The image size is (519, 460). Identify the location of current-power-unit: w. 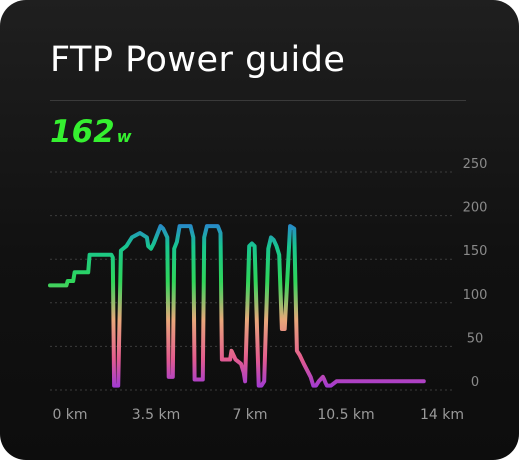
(124, 136).